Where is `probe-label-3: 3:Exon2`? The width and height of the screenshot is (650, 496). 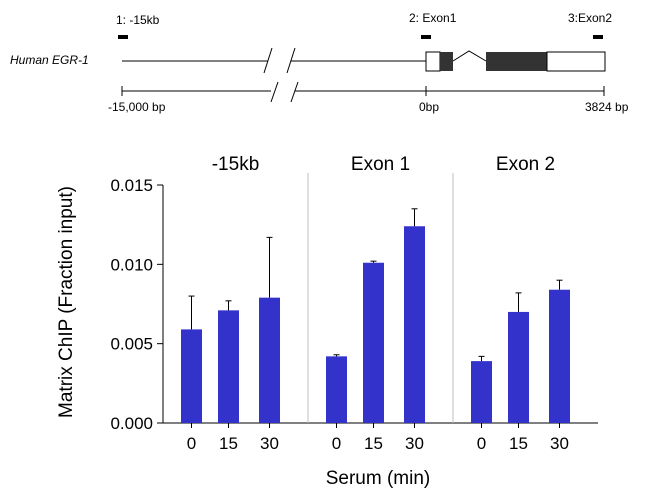 probe-label-3: 3:Exon2 is located at coordinates (590, 18).